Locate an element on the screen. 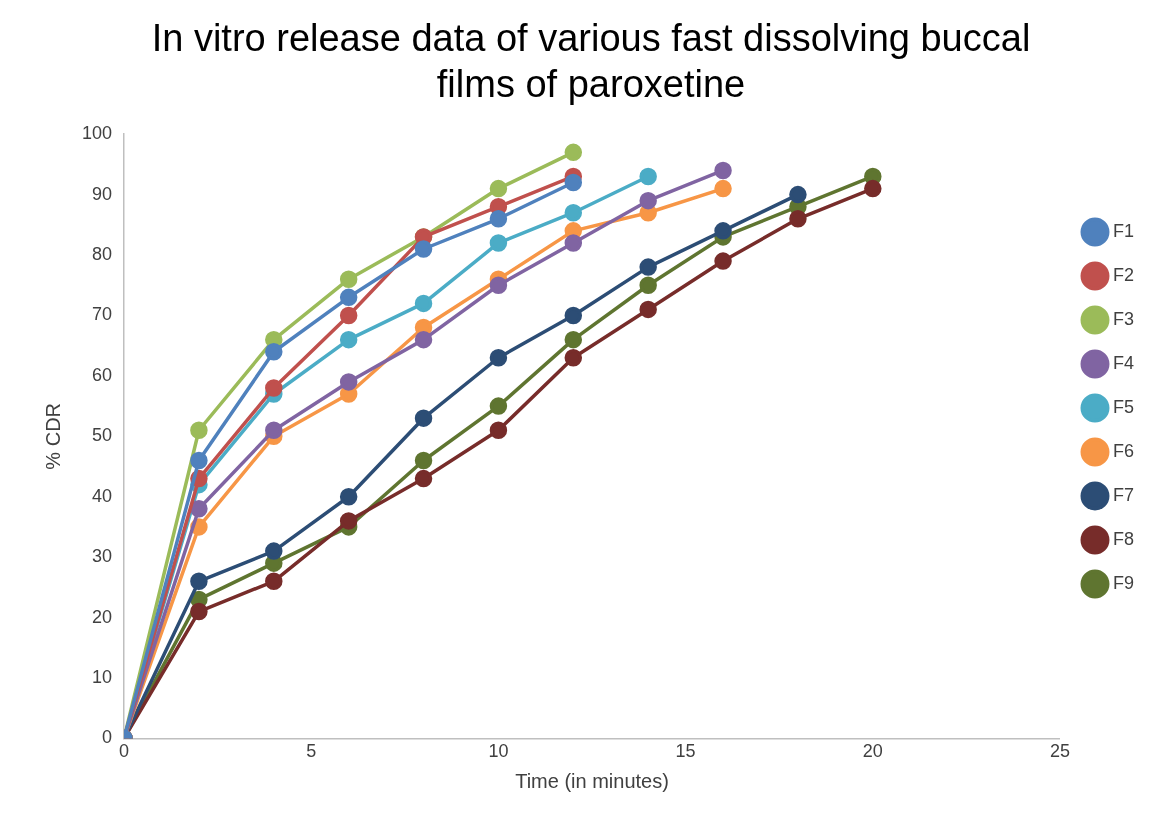 This screenshot has width=1172, height=818. y-tick-label: 90 is located at coordinates (102, 193).